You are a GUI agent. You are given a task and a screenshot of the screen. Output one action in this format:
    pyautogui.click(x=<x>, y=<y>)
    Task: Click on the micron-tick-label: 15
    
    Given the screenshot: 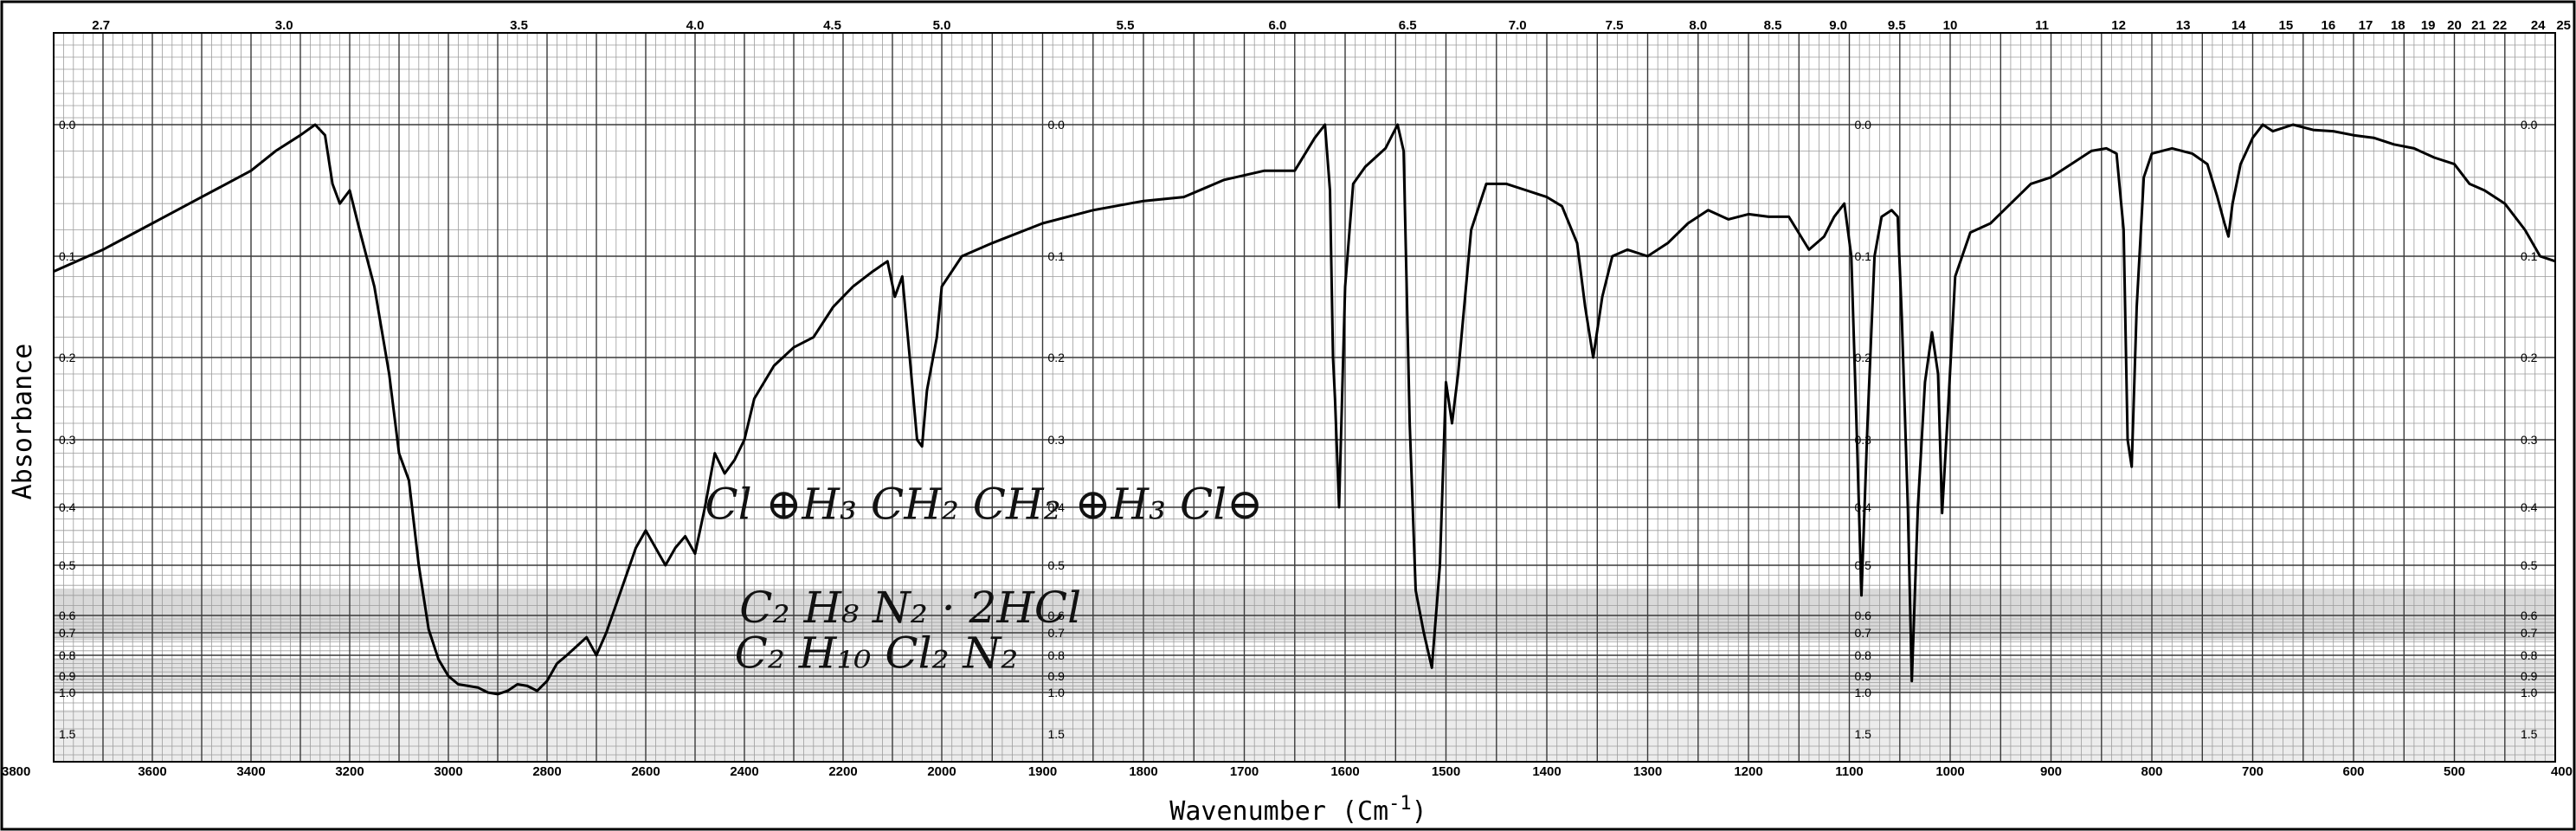 What is the action you would take?
    pyautogui.click(x=2286, y=25)
    